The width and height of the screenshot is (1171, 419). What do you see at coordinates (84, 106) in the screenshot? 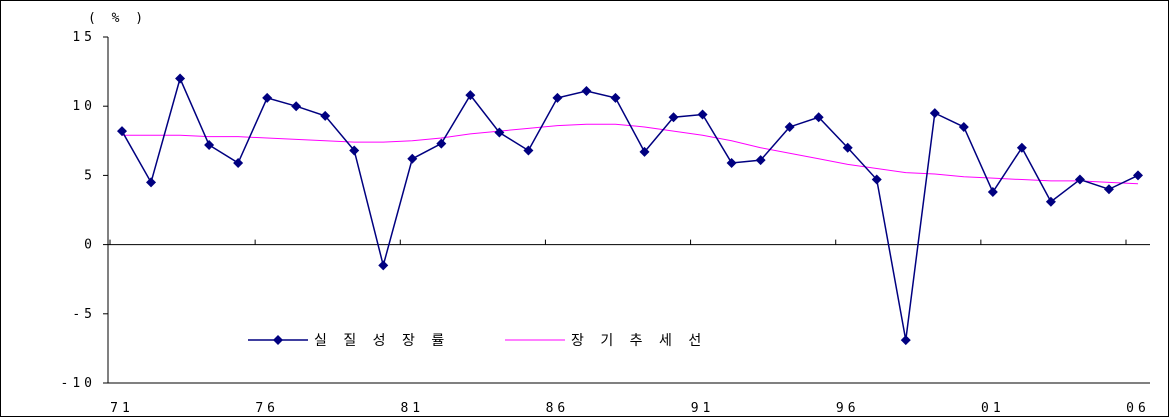
I see `y-tick-label: 10` at bounding box center [84, 106].